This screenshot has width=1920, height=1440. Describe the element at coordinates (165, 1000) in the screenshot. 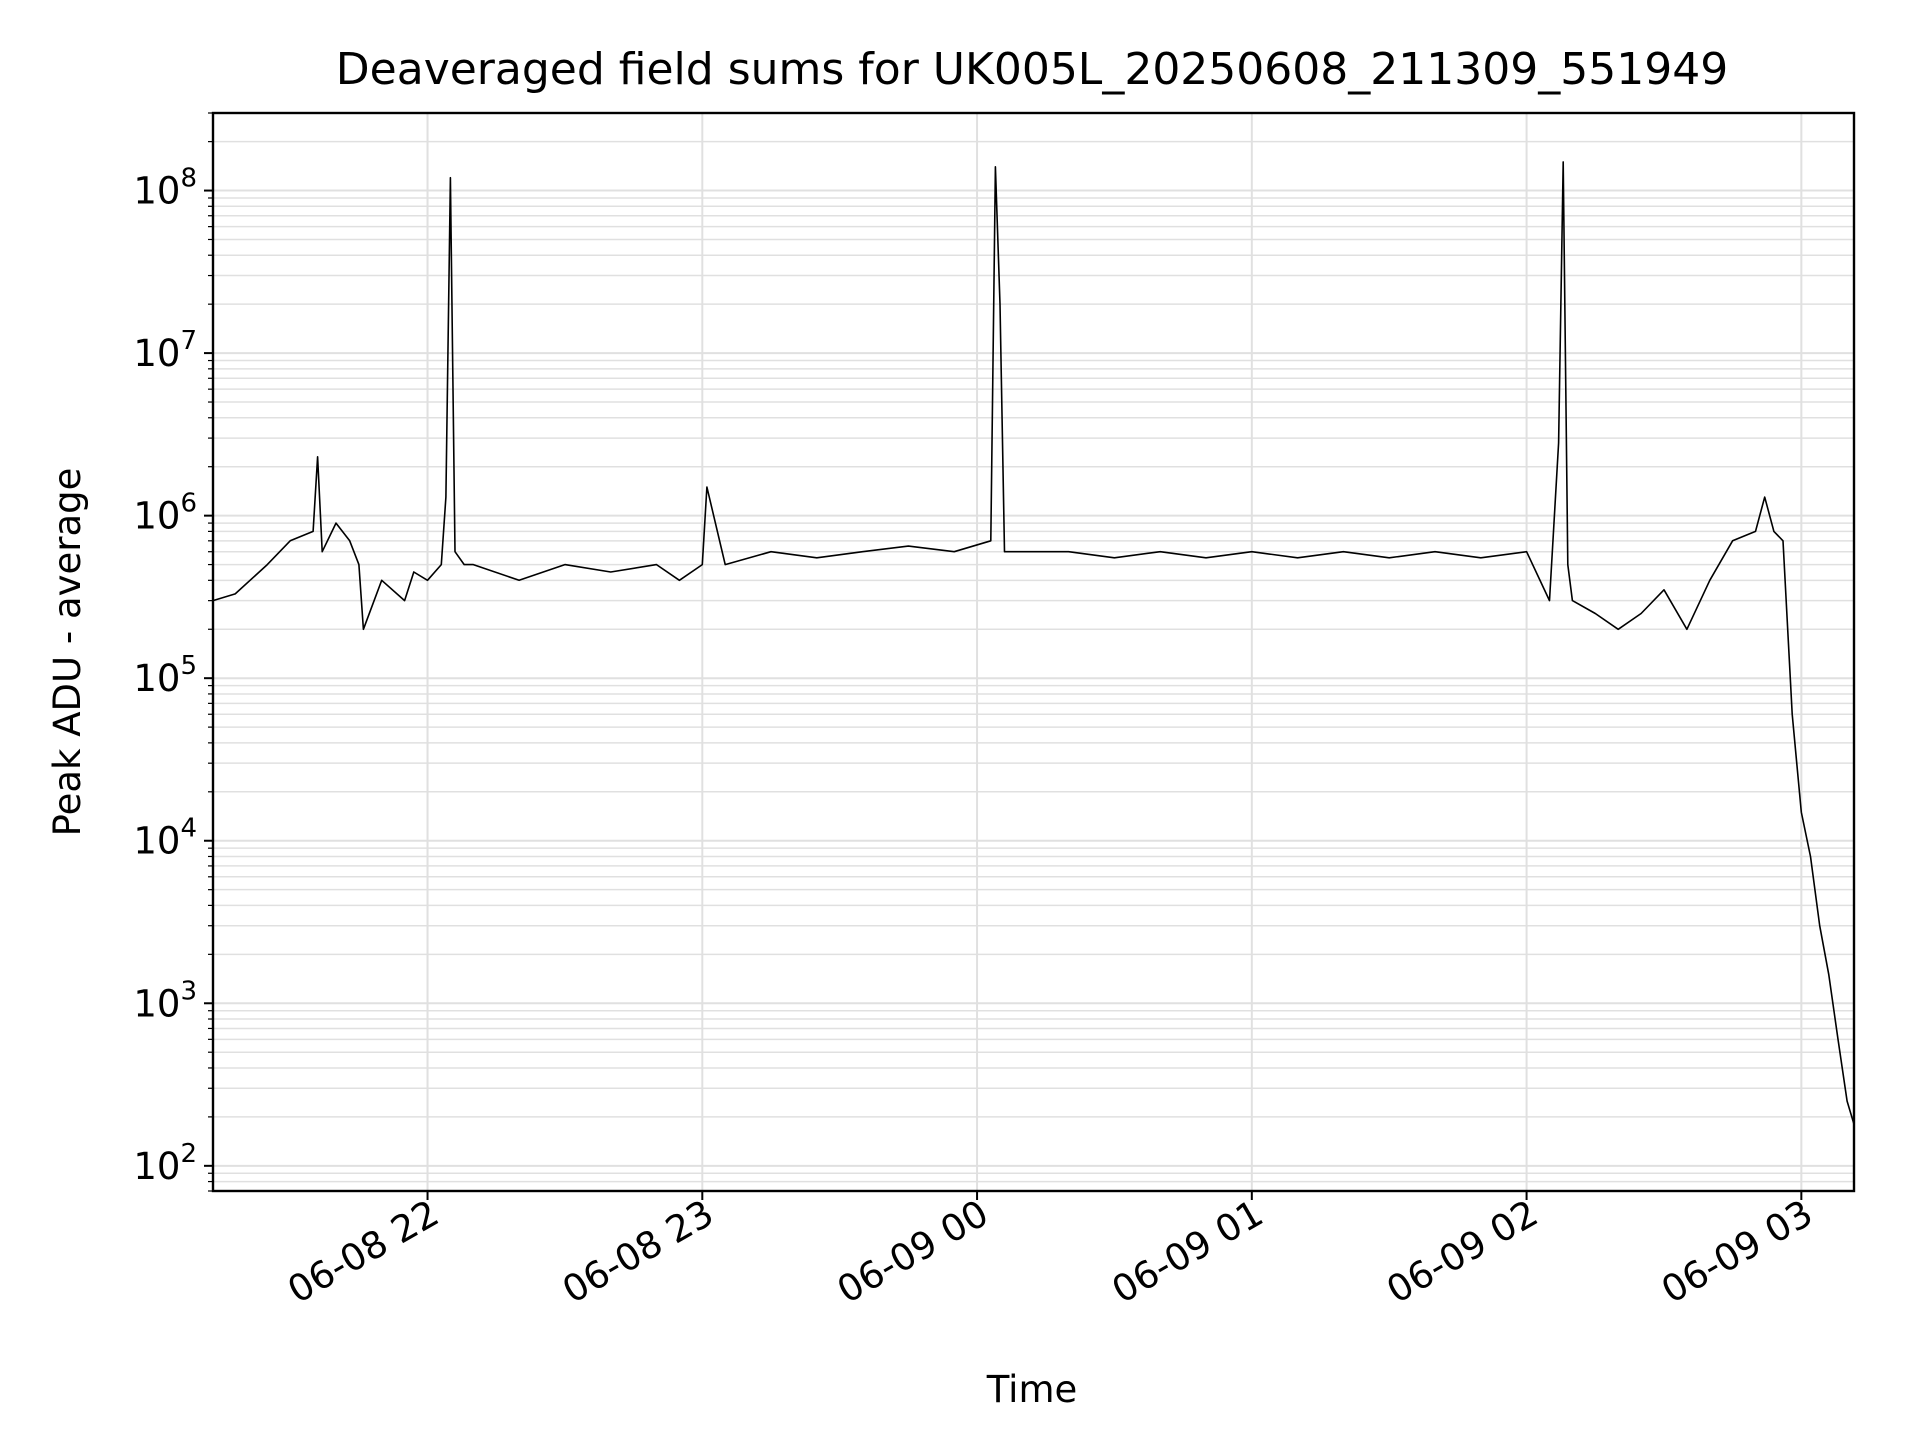

I see `y-tick-label: 10³` at that location.